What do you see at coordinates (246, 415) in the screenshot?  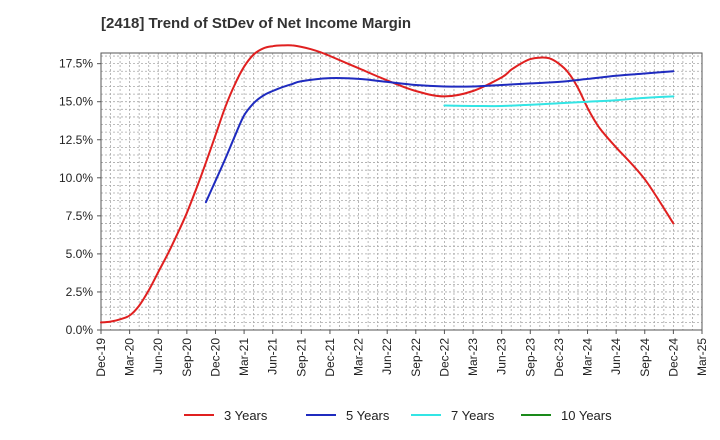 I see `legend-label-3-years: 3 Years` at bounding box center [246, 415].